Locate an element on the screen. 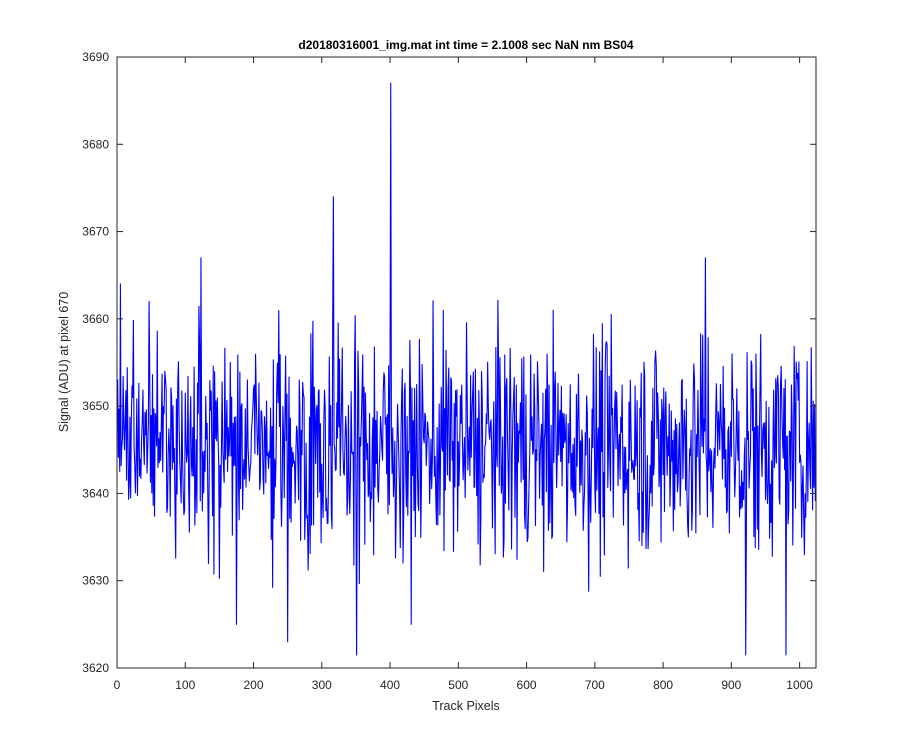  y-tick-label: 3690 is located at coordinates (95, 57).